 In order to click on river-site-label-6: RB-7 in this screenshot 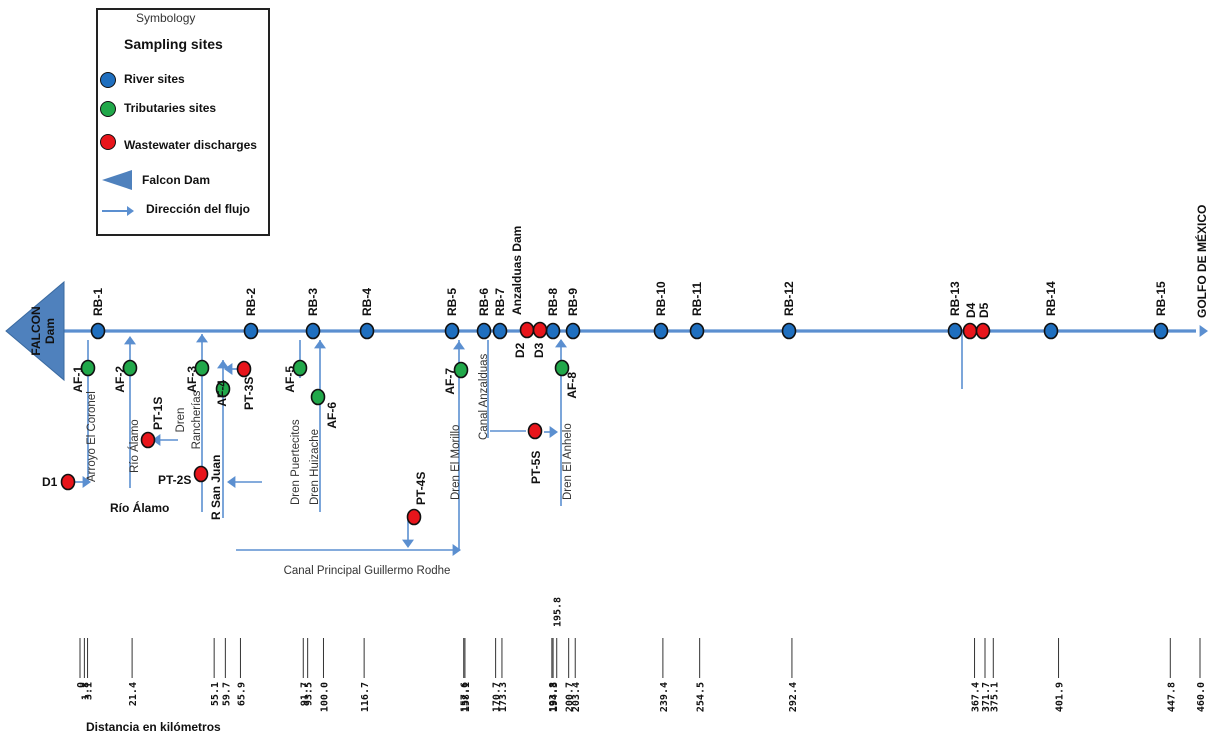, I will do `click(500, 302)`.